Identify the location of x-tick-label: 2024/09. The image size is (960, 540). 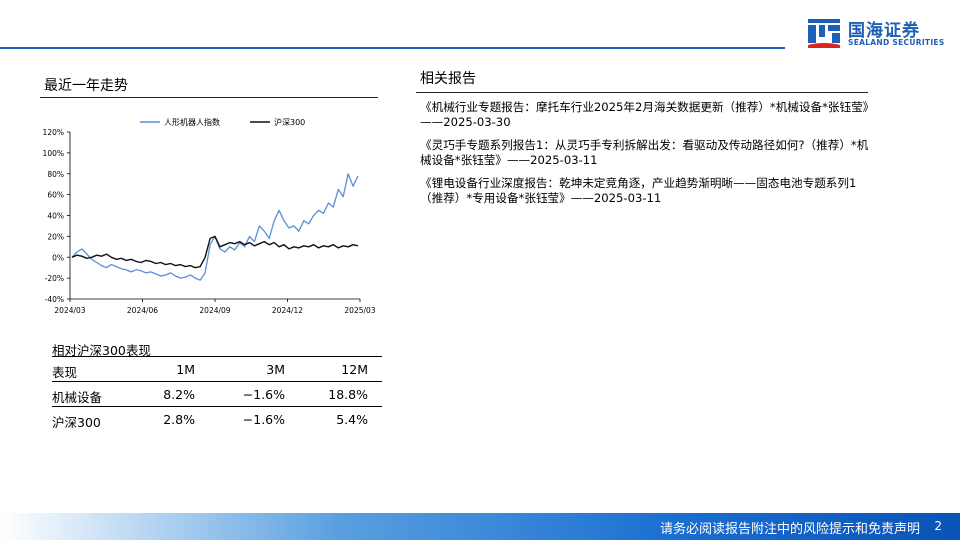
(214, 310).